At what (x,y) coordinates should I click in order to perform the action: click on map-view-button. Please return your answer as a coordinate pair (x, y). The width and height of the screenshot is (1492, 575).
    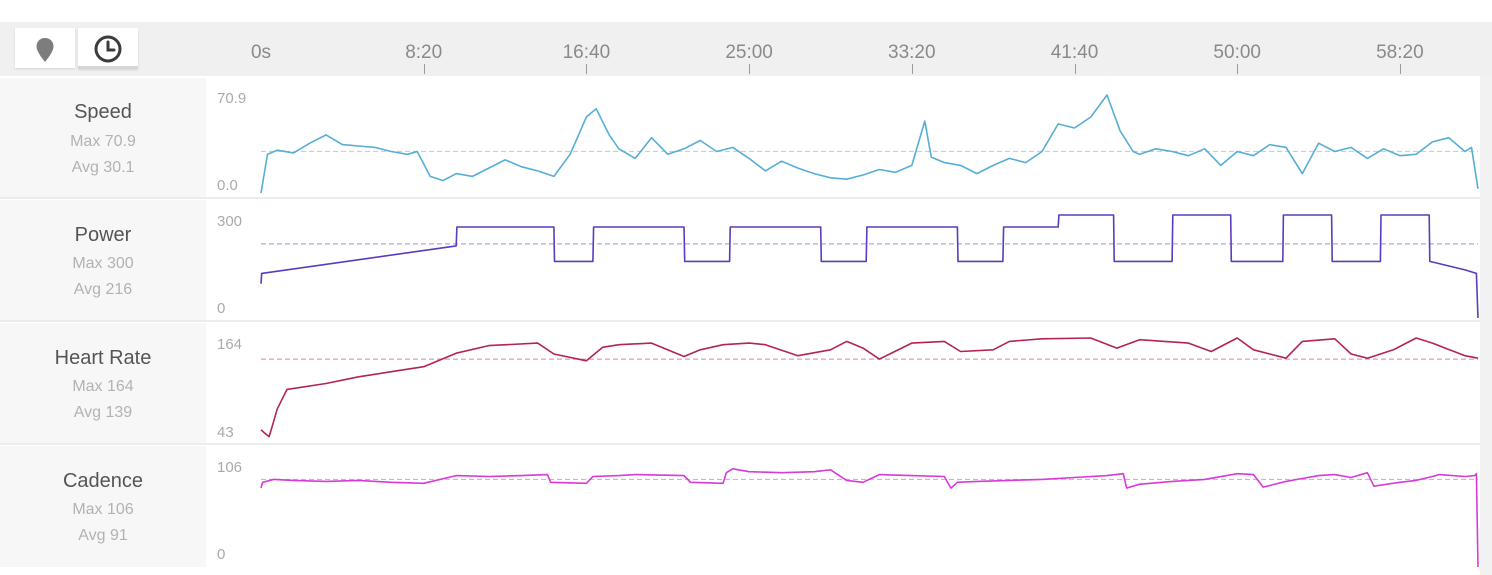
    Looking at the image, I should click on (45, 48).